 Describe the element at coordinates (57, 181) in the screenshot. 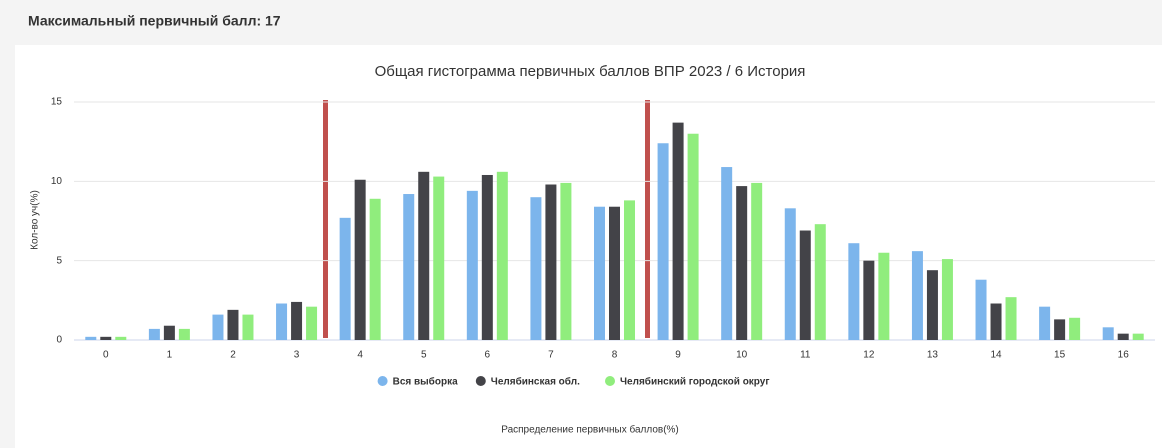

I see `y-tick-label: 10` at that location.